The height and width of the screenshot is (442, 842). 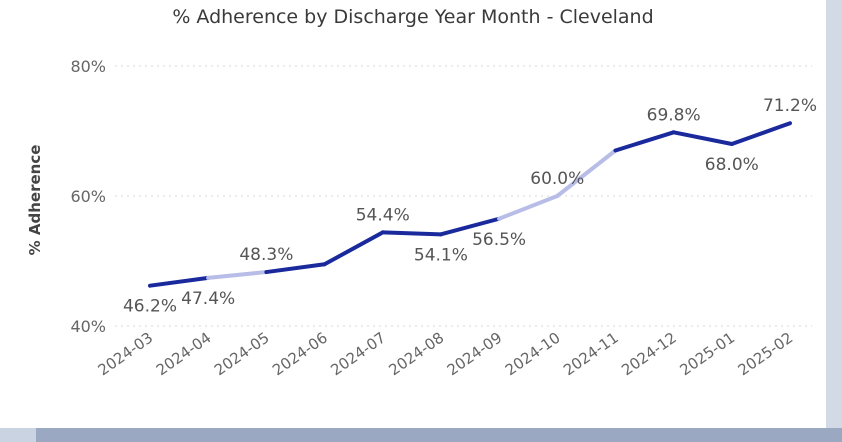 What do you see at coordinates (707, 354) in the screenshot?
I see `x-tick-label: 2025-01` at bounding box center [707, 354].